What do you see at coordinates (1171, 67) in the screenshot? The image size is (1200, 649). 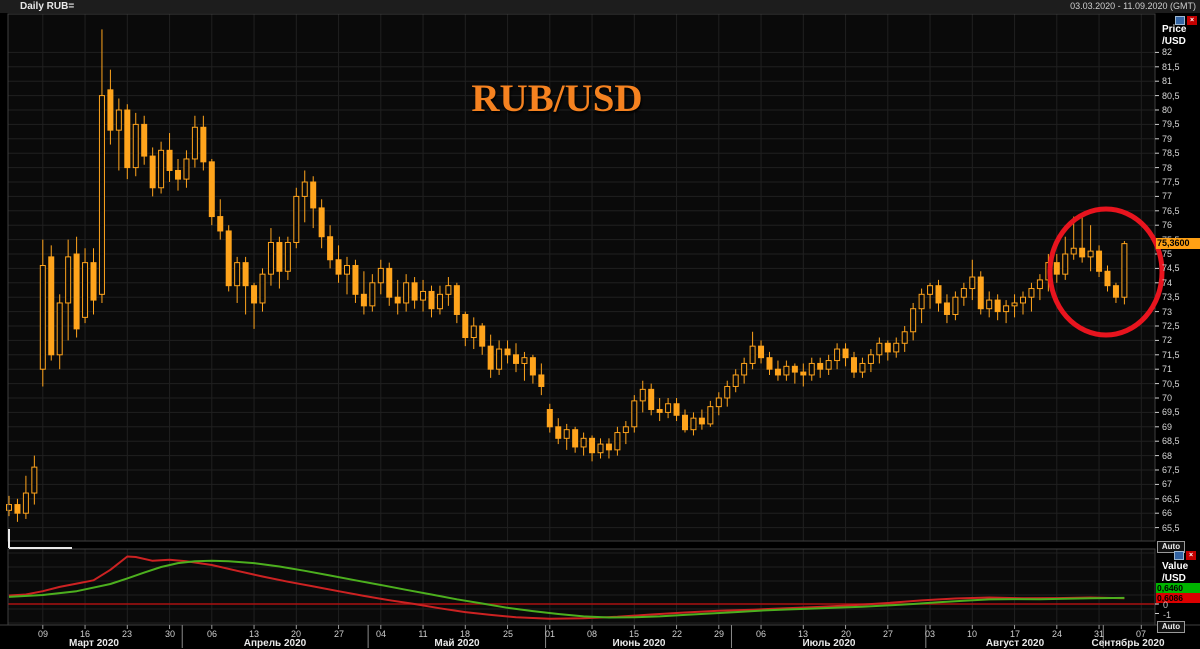 I see `price-tick-label: 81,5` at bounding box center [1171, 67].